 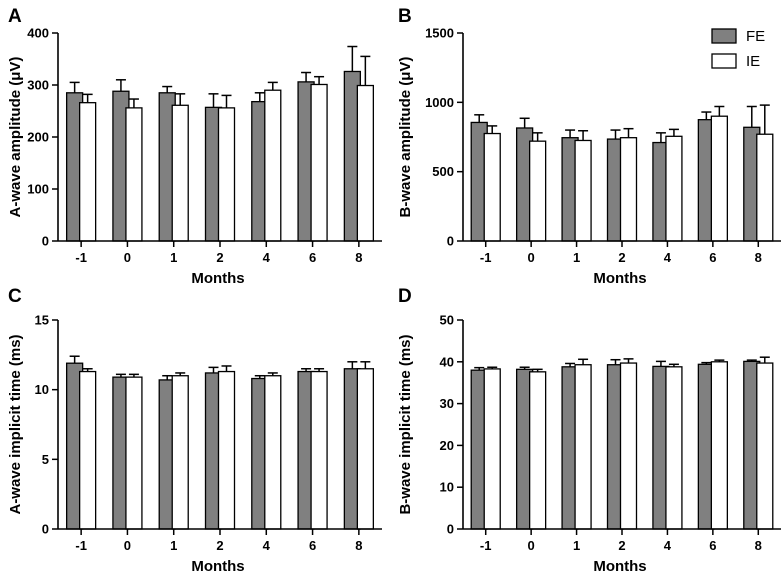 What do you see at coordinates (405, 137) in the screenshot?
I see `y-axis-title: B-wave amplitude (μV)` at bounding box center [405, 137].